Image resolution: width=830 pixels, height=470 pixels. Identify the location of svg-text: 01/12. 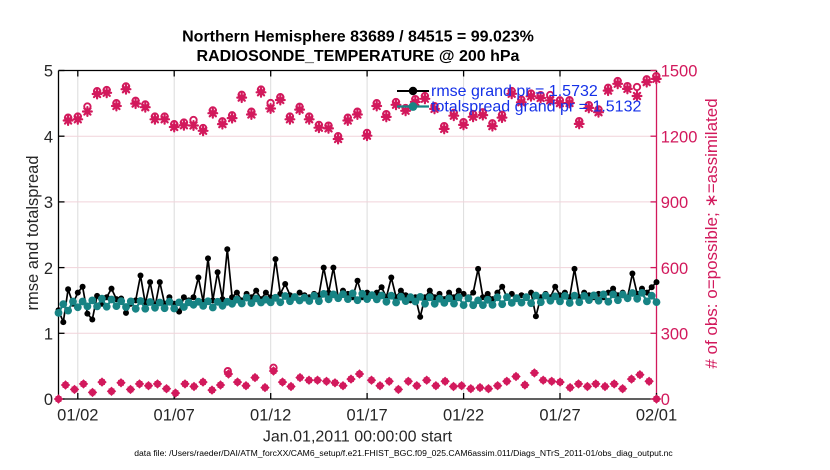
(270, 415).